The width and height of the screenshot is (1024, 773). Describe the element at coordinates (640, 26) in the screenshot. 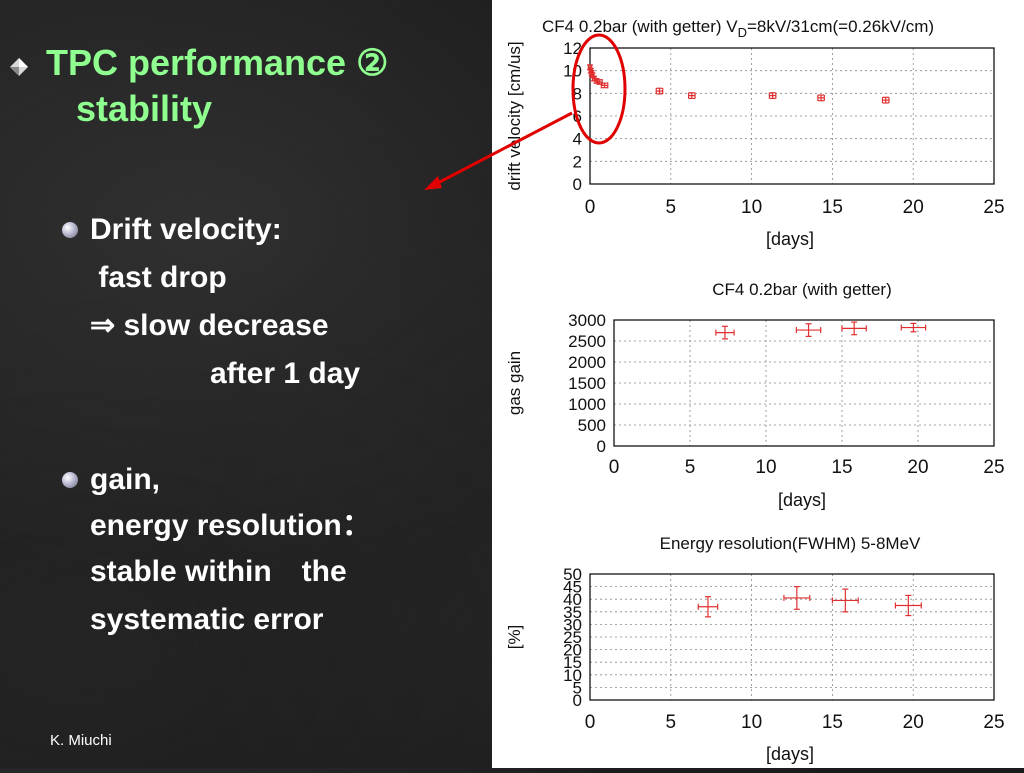

I see `chart-title-main: CF4 0.2bar (with getter) V` at that location.